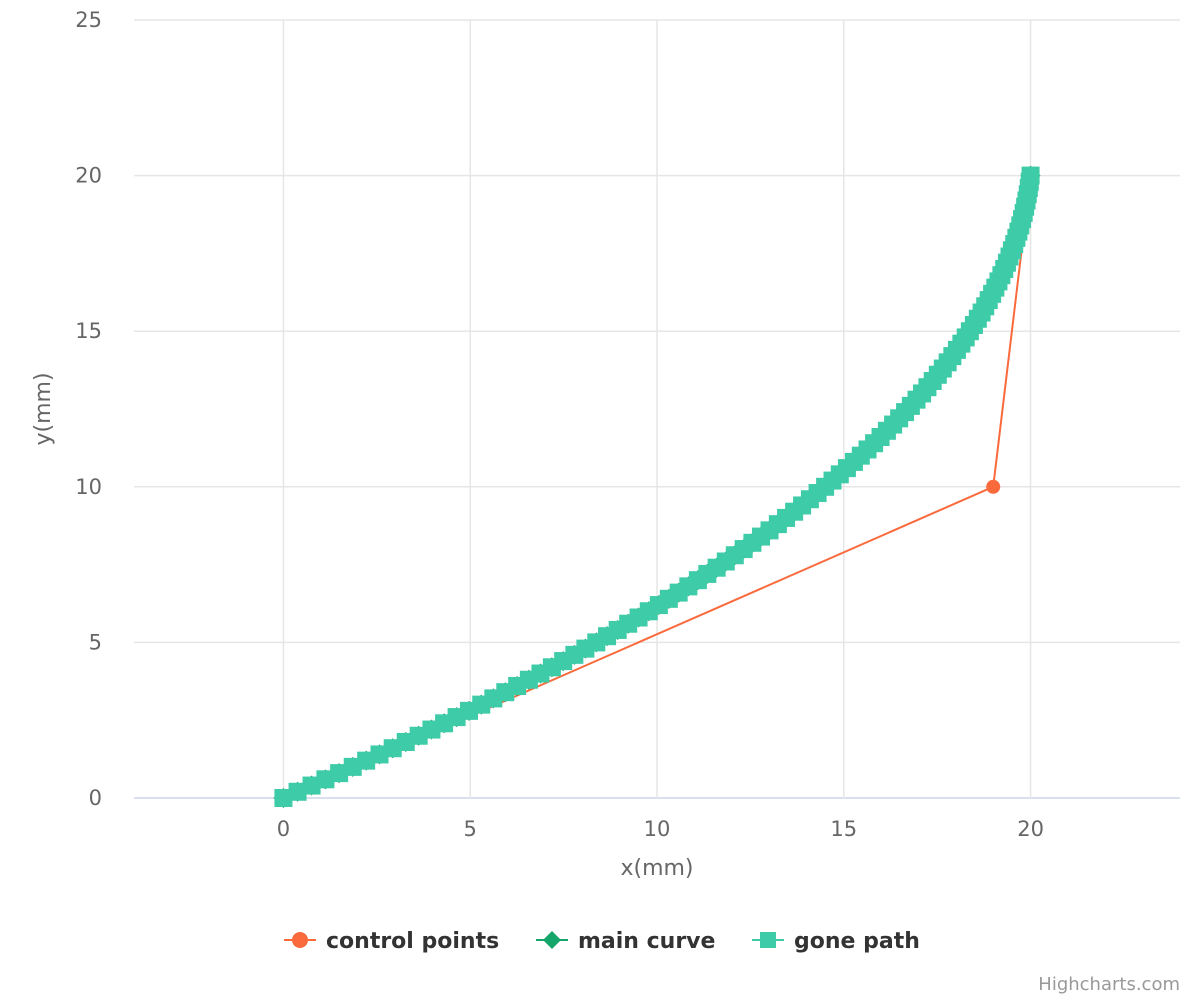  Describe the element at coordinates (470, 829) in the screenshot. I see `x-tick-label: 5` at that location.